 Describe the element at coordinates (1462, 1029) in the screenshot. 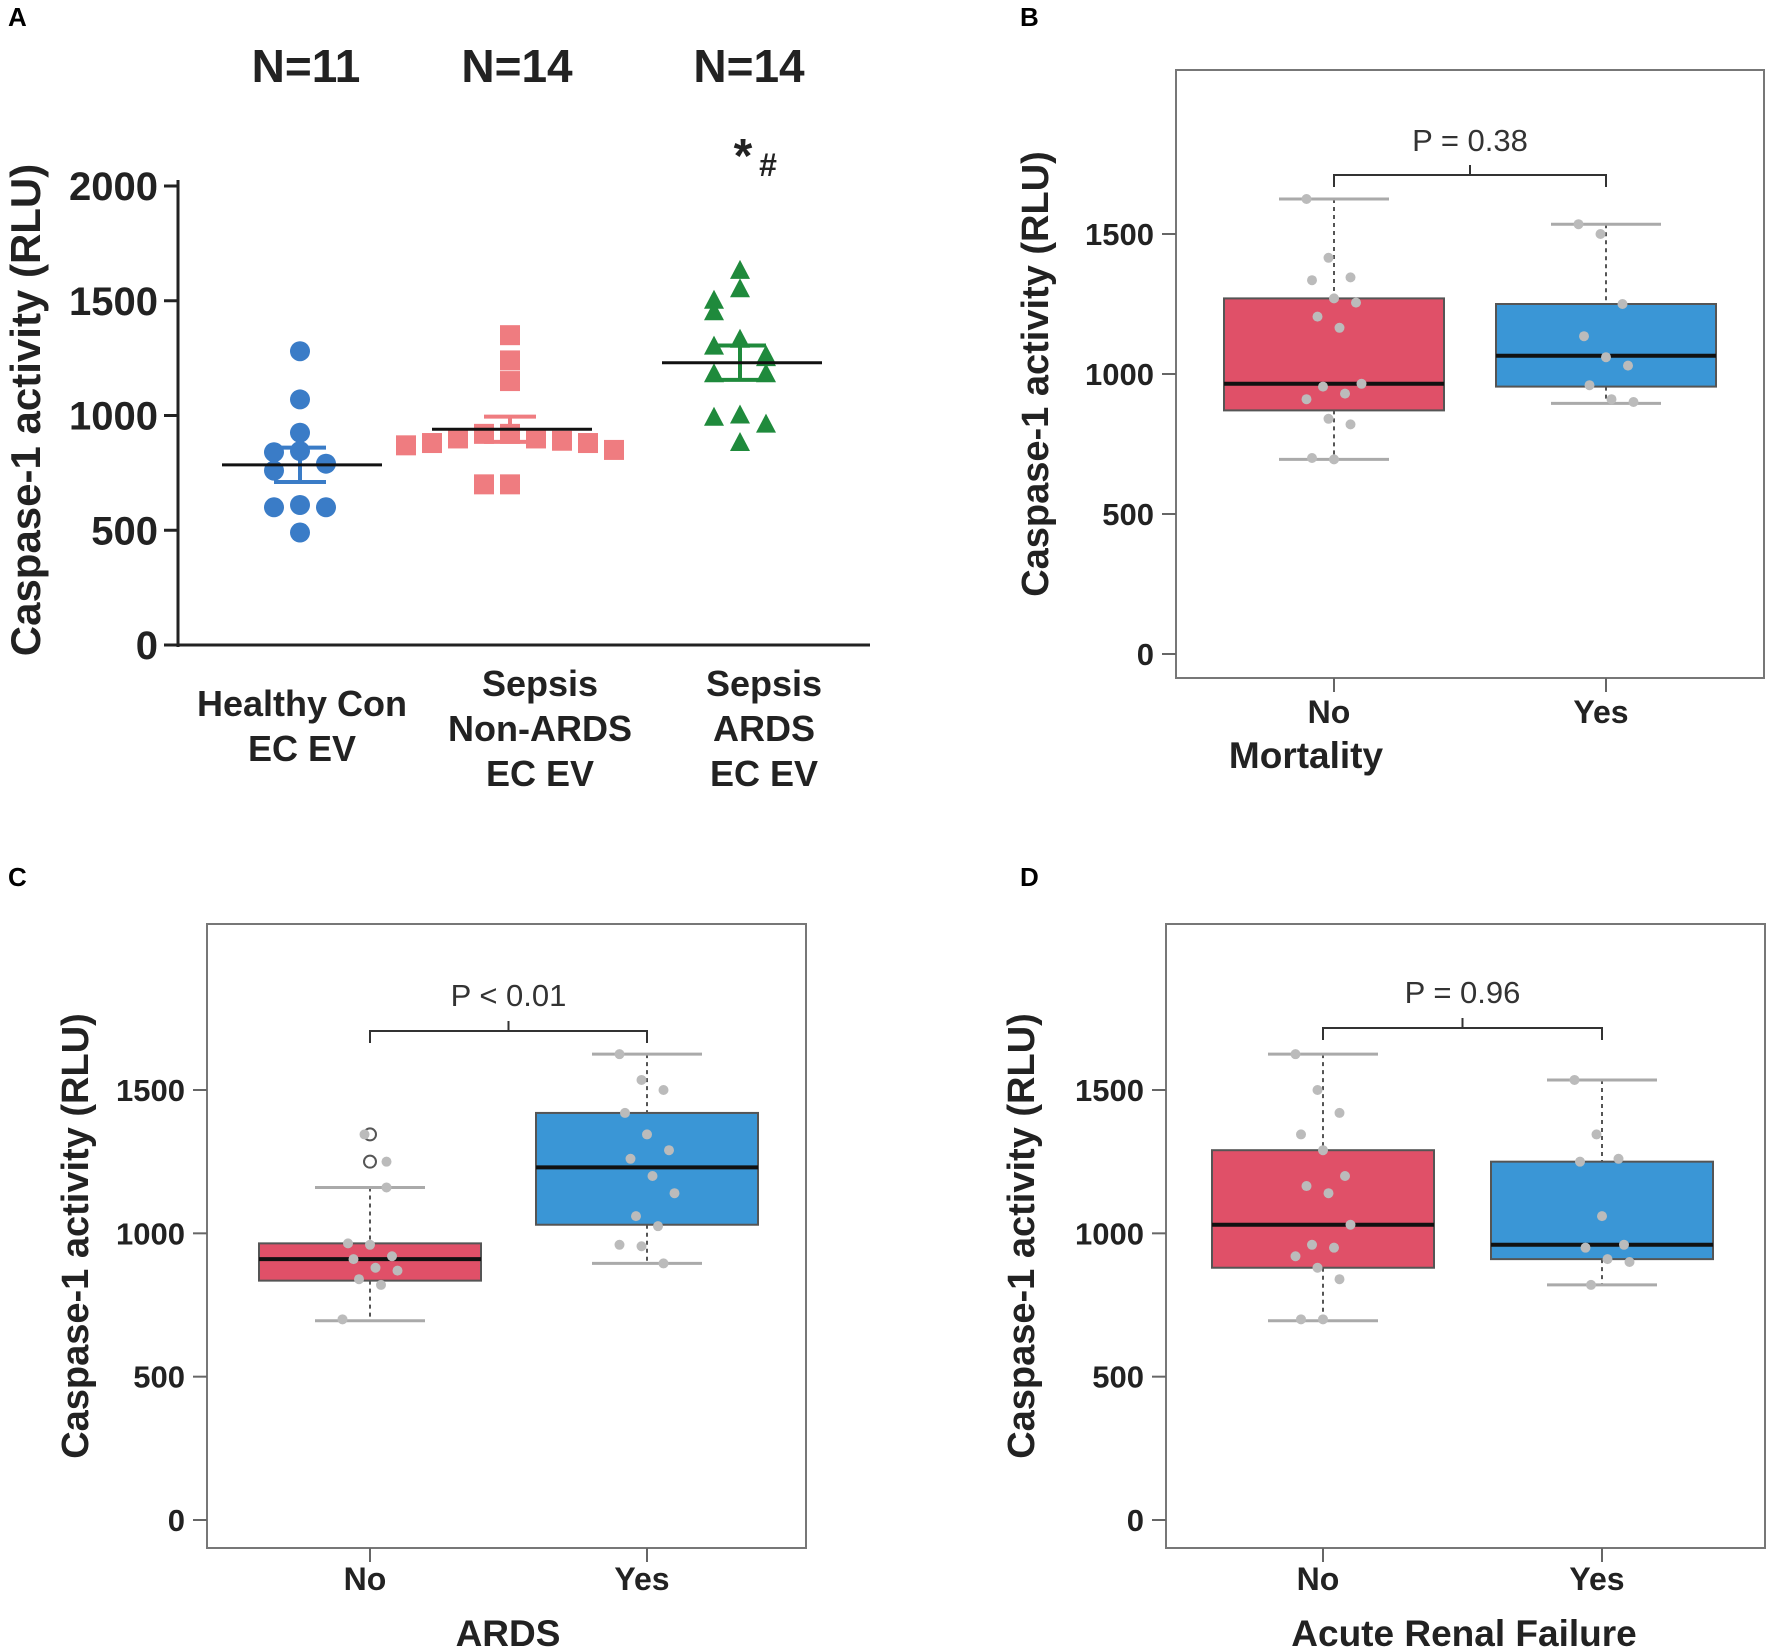

I see `panel-d-significance-bracket` at that location.